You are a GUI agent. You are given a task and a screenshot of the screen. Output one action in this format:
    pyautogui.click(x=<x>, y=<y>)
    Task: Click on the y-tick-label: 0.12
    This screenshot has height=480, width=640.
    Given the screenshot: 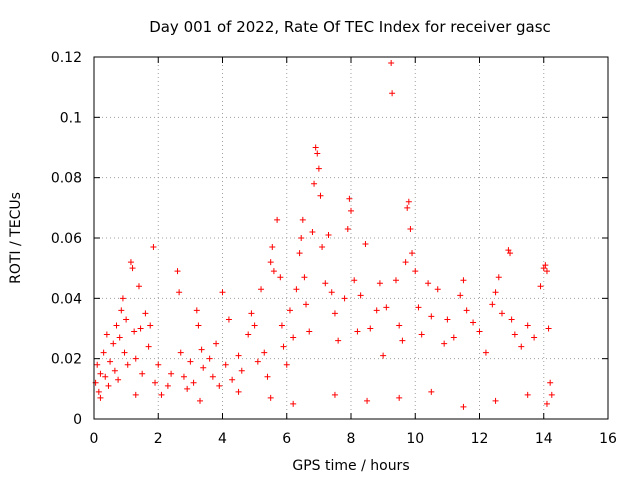 What is the action you would take?
    pyautogui.click(x=66, y=58)
    